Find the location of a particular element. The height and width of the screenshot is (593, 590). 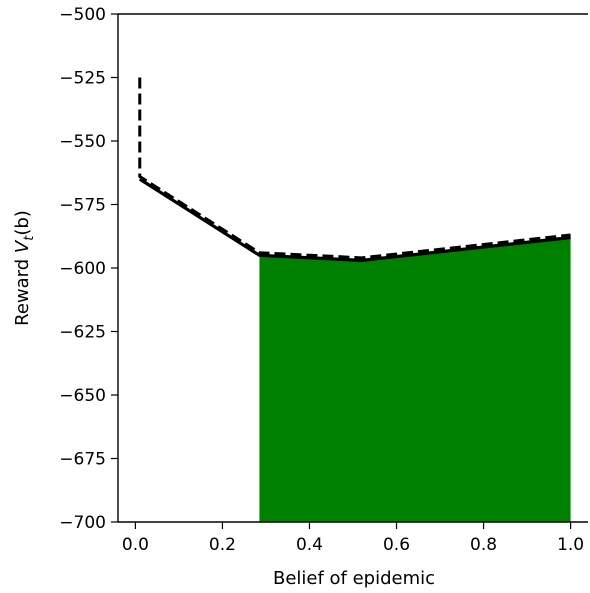

y-axis-label: Reward Vt(b) is located at coordinates (24, 268).